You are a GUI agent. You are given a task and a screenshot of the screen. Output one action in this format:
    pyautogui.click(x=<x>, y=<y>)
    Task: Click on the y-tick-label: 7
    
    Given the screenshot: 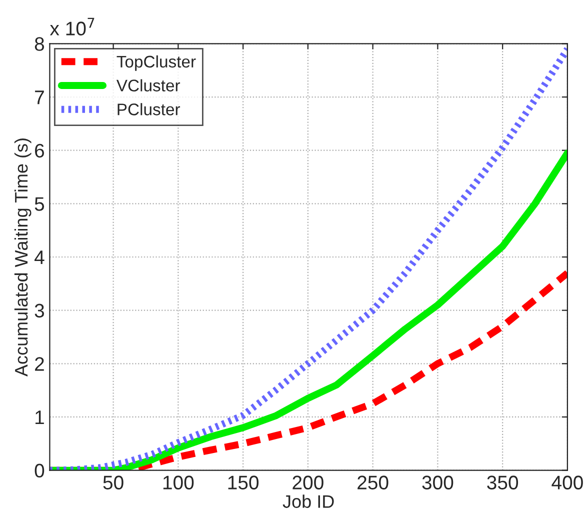 What is the action you would take?
    pyautogui.click(x=39, y=97)
    